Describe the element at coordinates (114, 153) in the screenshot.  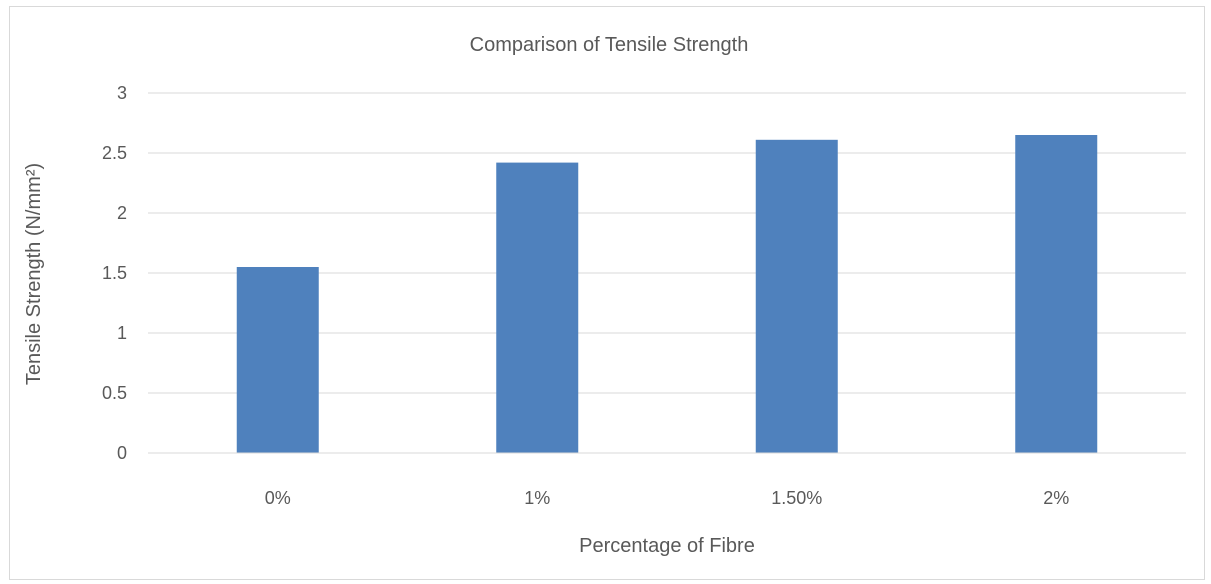
I see `y-tick-label: 2.5` at that location.